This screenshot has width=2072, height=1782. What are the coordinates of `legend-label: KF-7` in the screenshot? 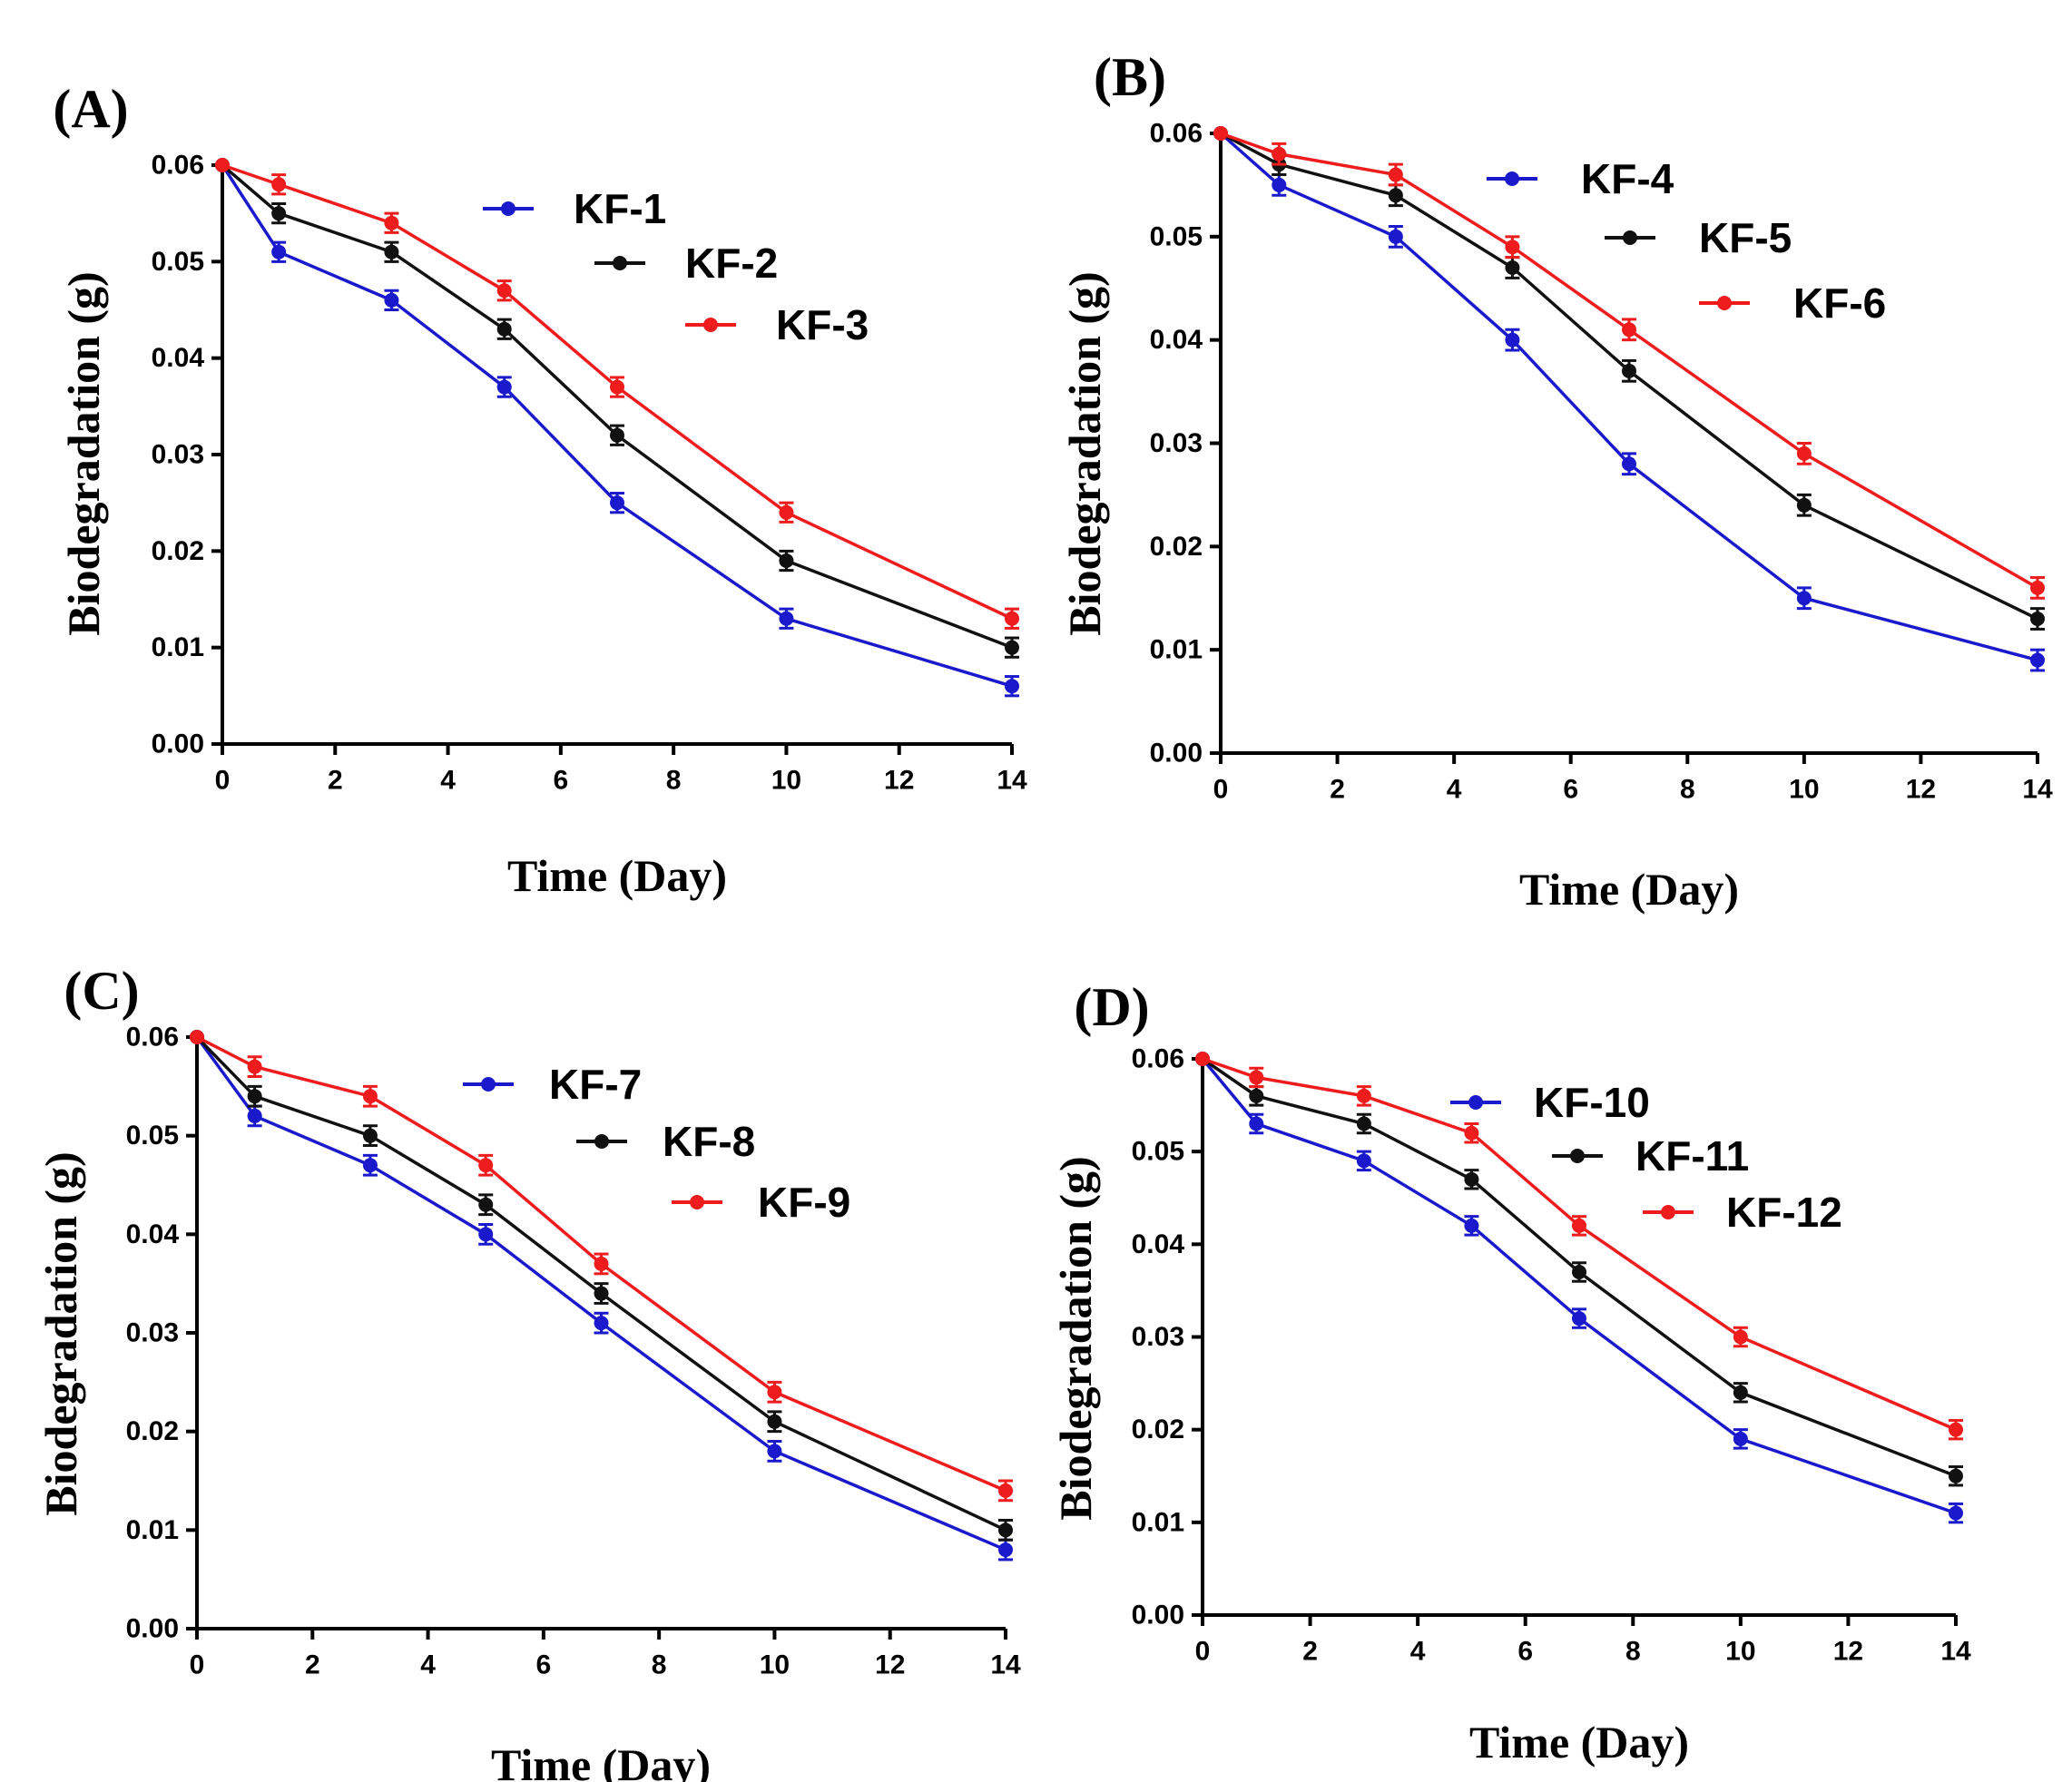 It's located at (595, 1084).